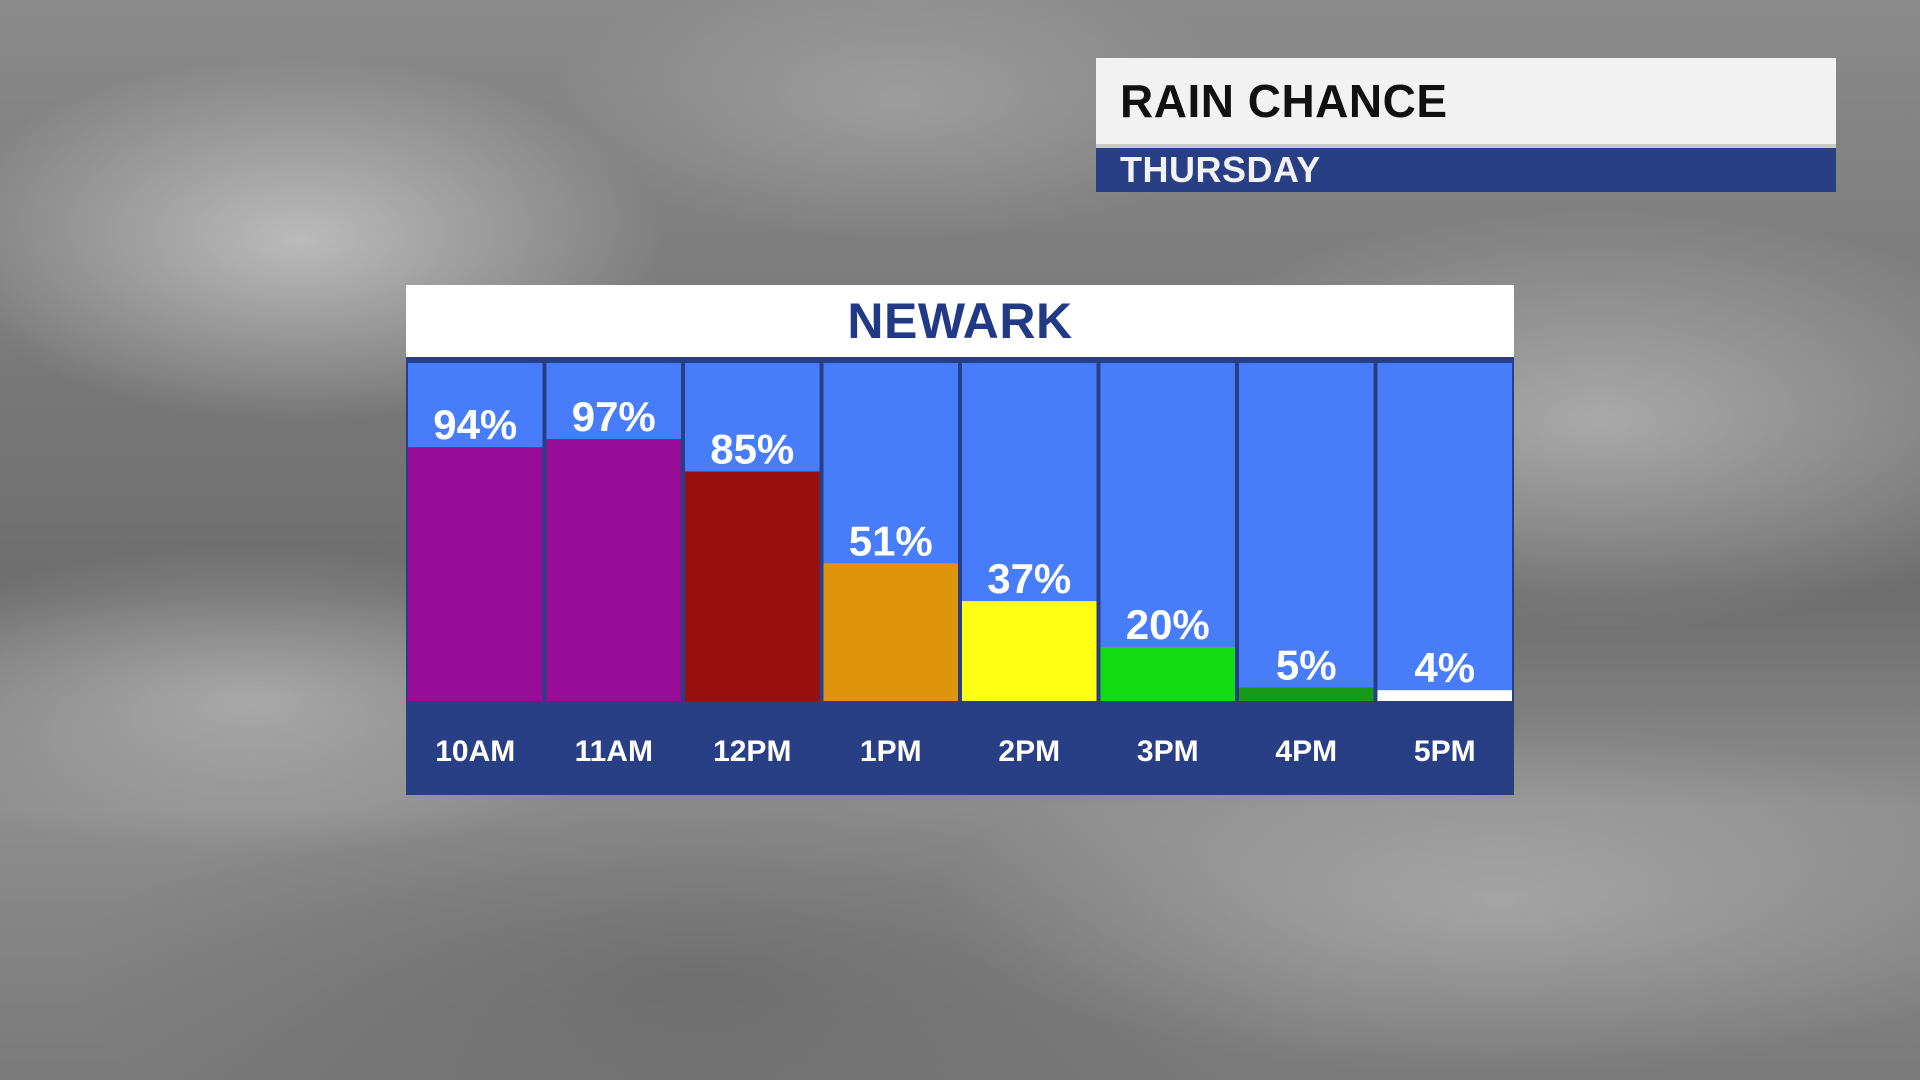 The image size is (1920, 1080). I want to click on value-label-8: 4%, so click(1444, 667).